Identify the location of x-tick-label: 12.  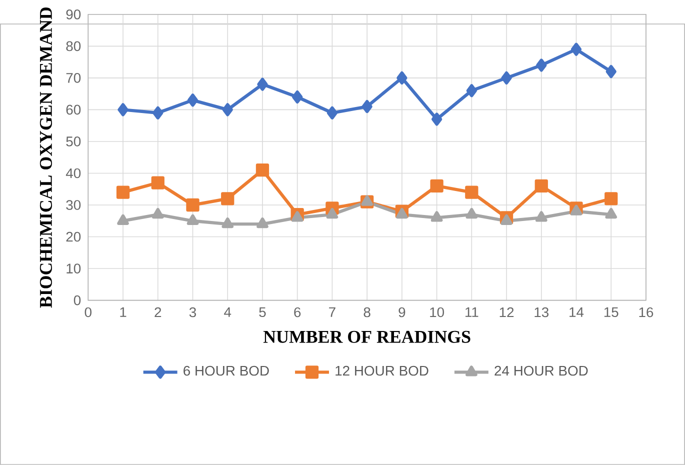
(507, 312).